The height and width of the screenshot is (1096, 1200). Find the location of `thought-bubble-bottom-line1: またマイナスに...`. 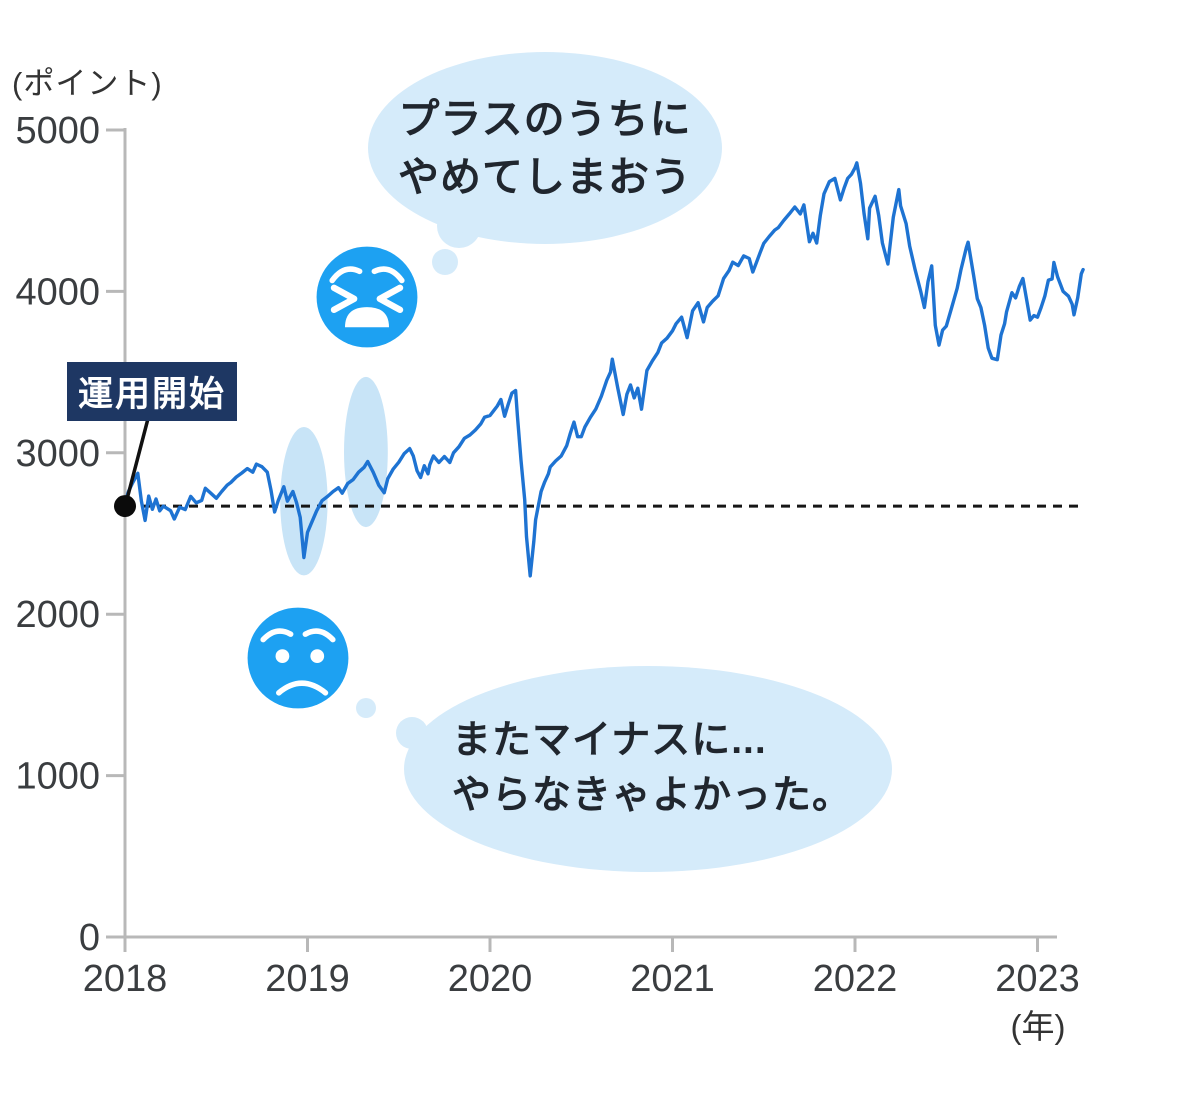

thought-bubble-bottom-line1: またマイナスに... is located at coordinates (609, 741).